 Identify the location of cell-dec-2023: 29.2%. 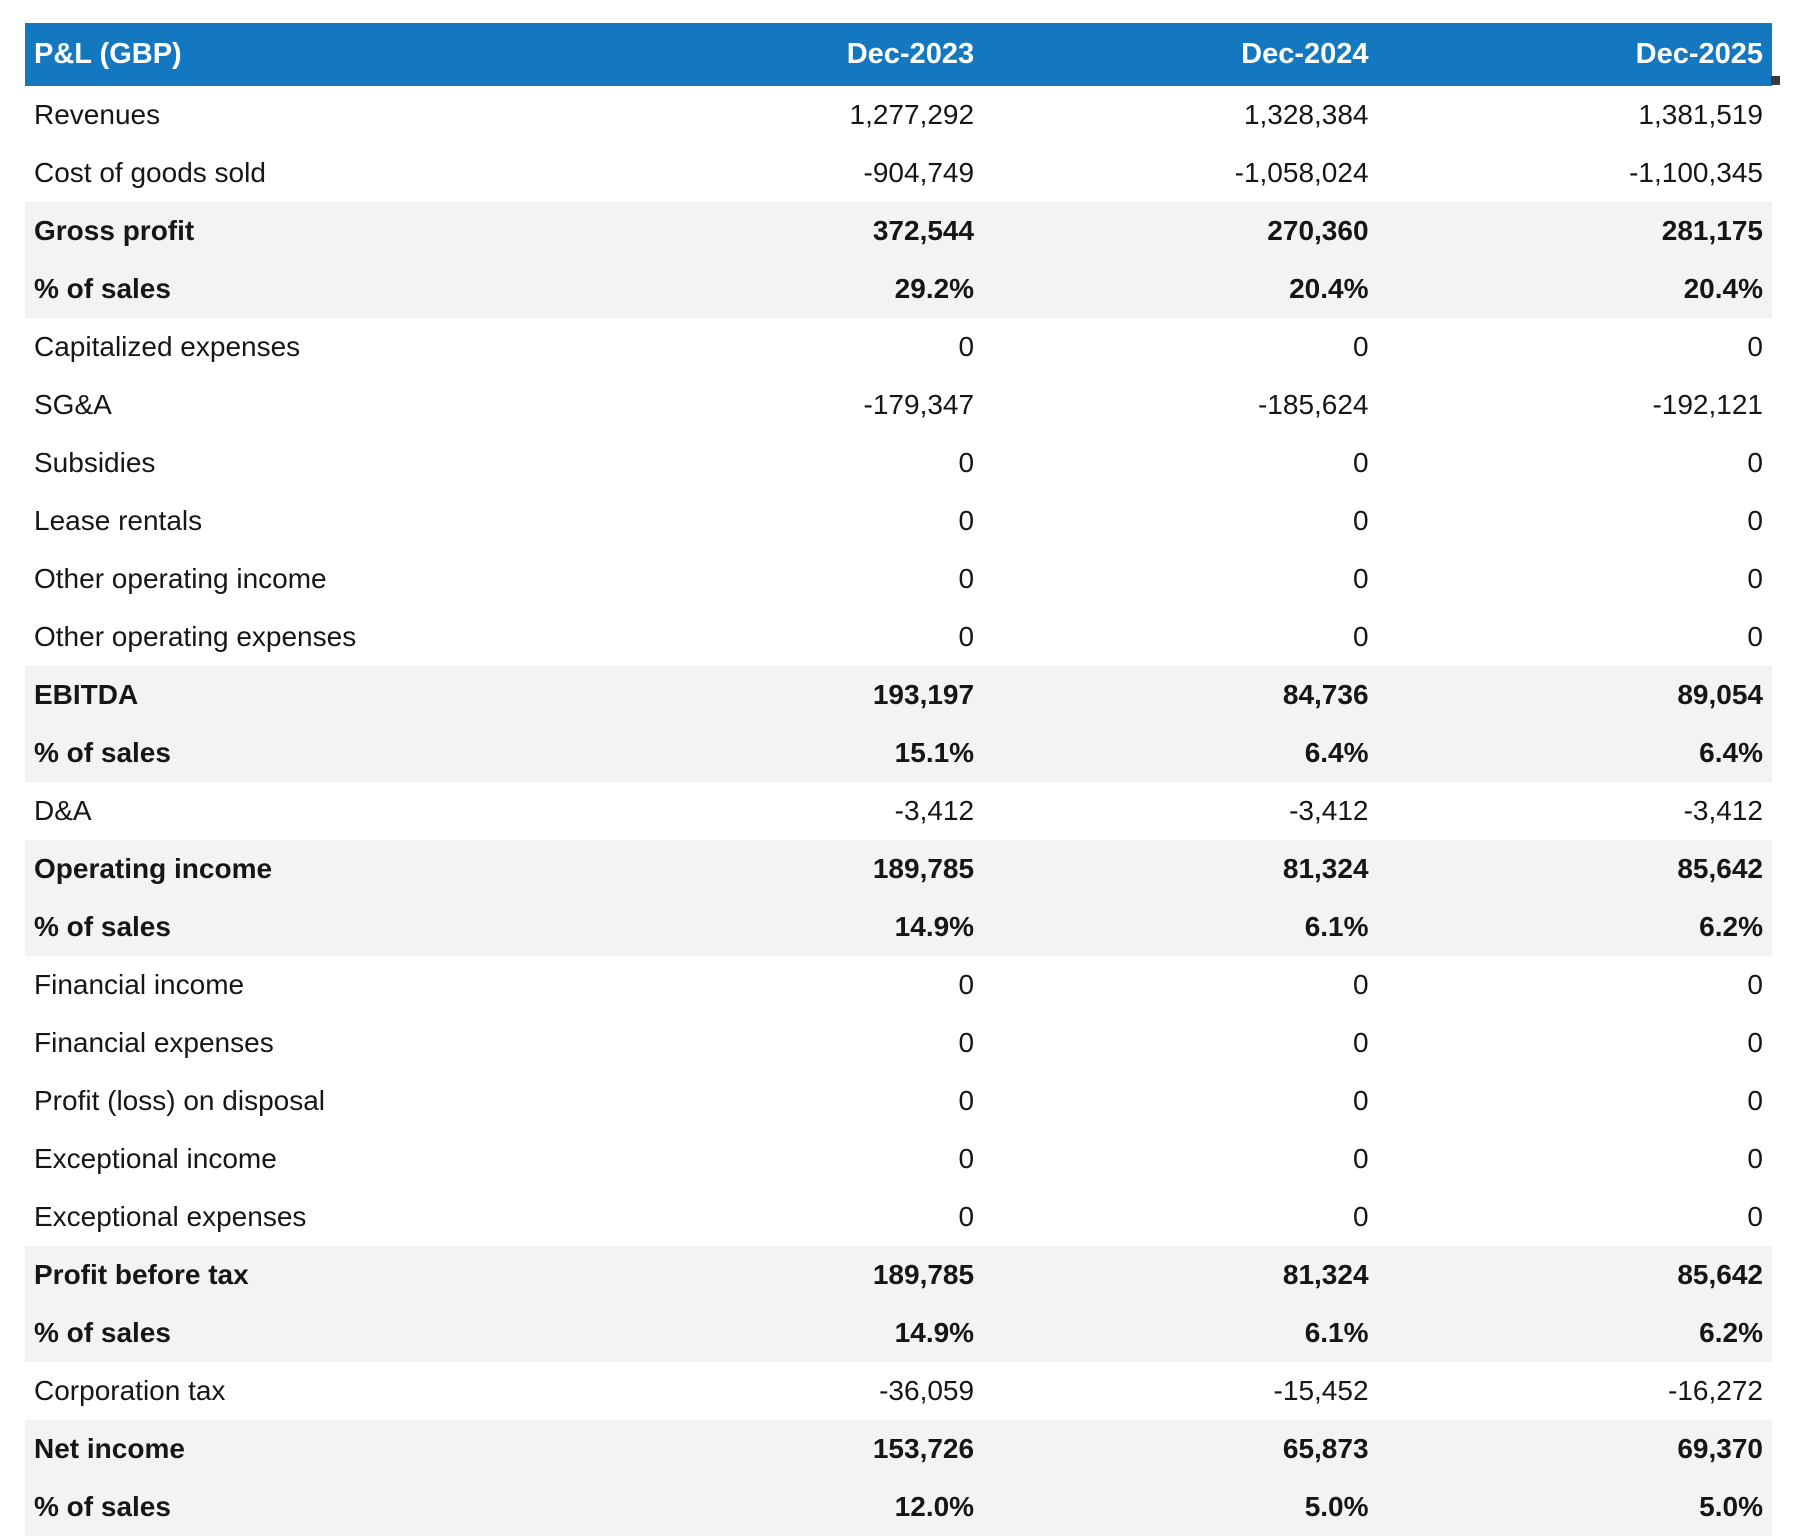
(786, 289).